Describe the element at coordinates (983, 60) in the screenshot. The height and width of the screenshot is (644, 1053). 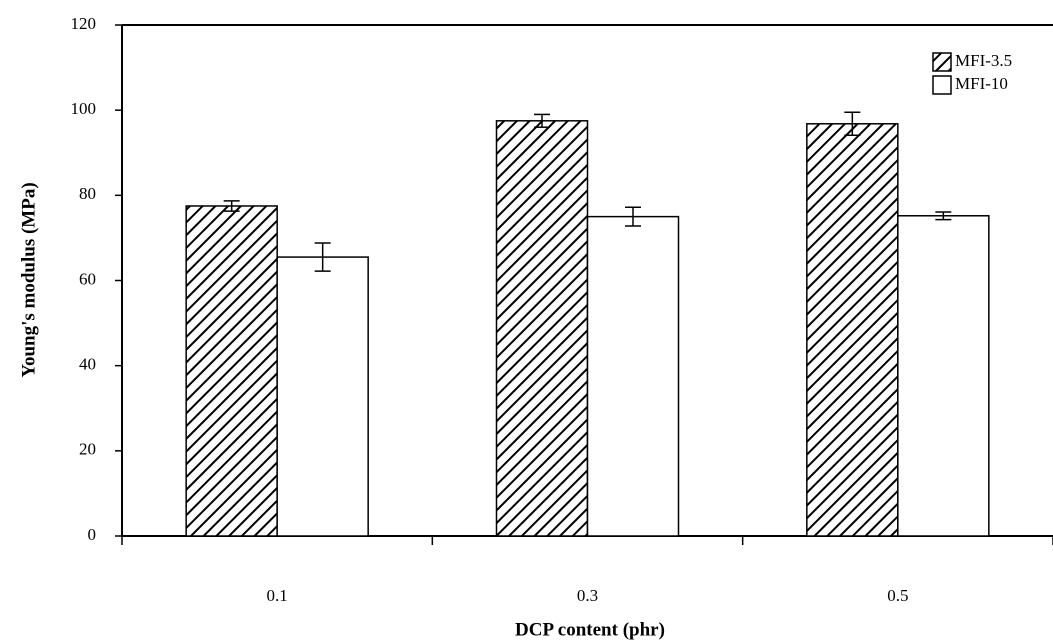
I see `legend-label: MFI-3.5` at that location.